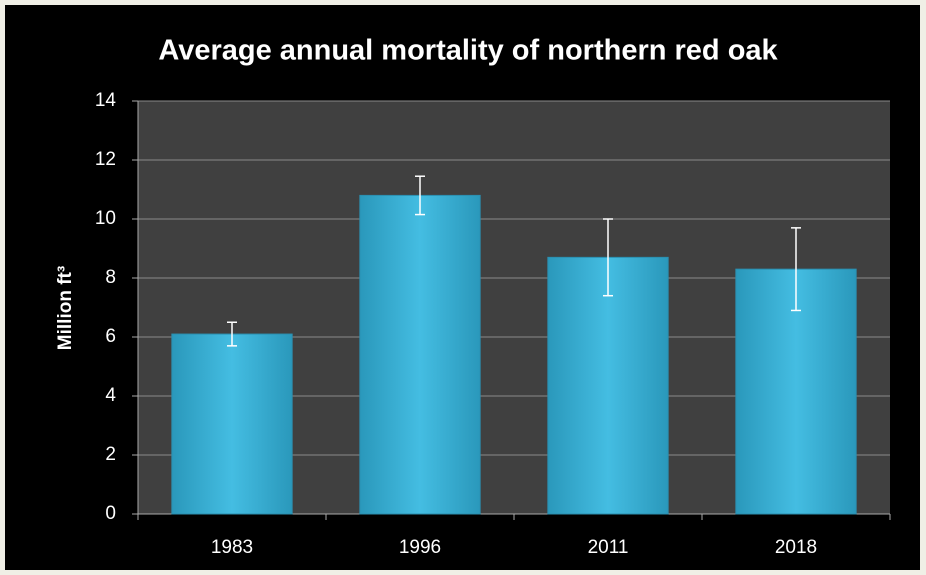 The width and height of the screenshot is (926, 575). What do you see at coordinates (420, 547) in the screenshot?
I see `x-tick-label: 1996` at bounding box center [420, 547].